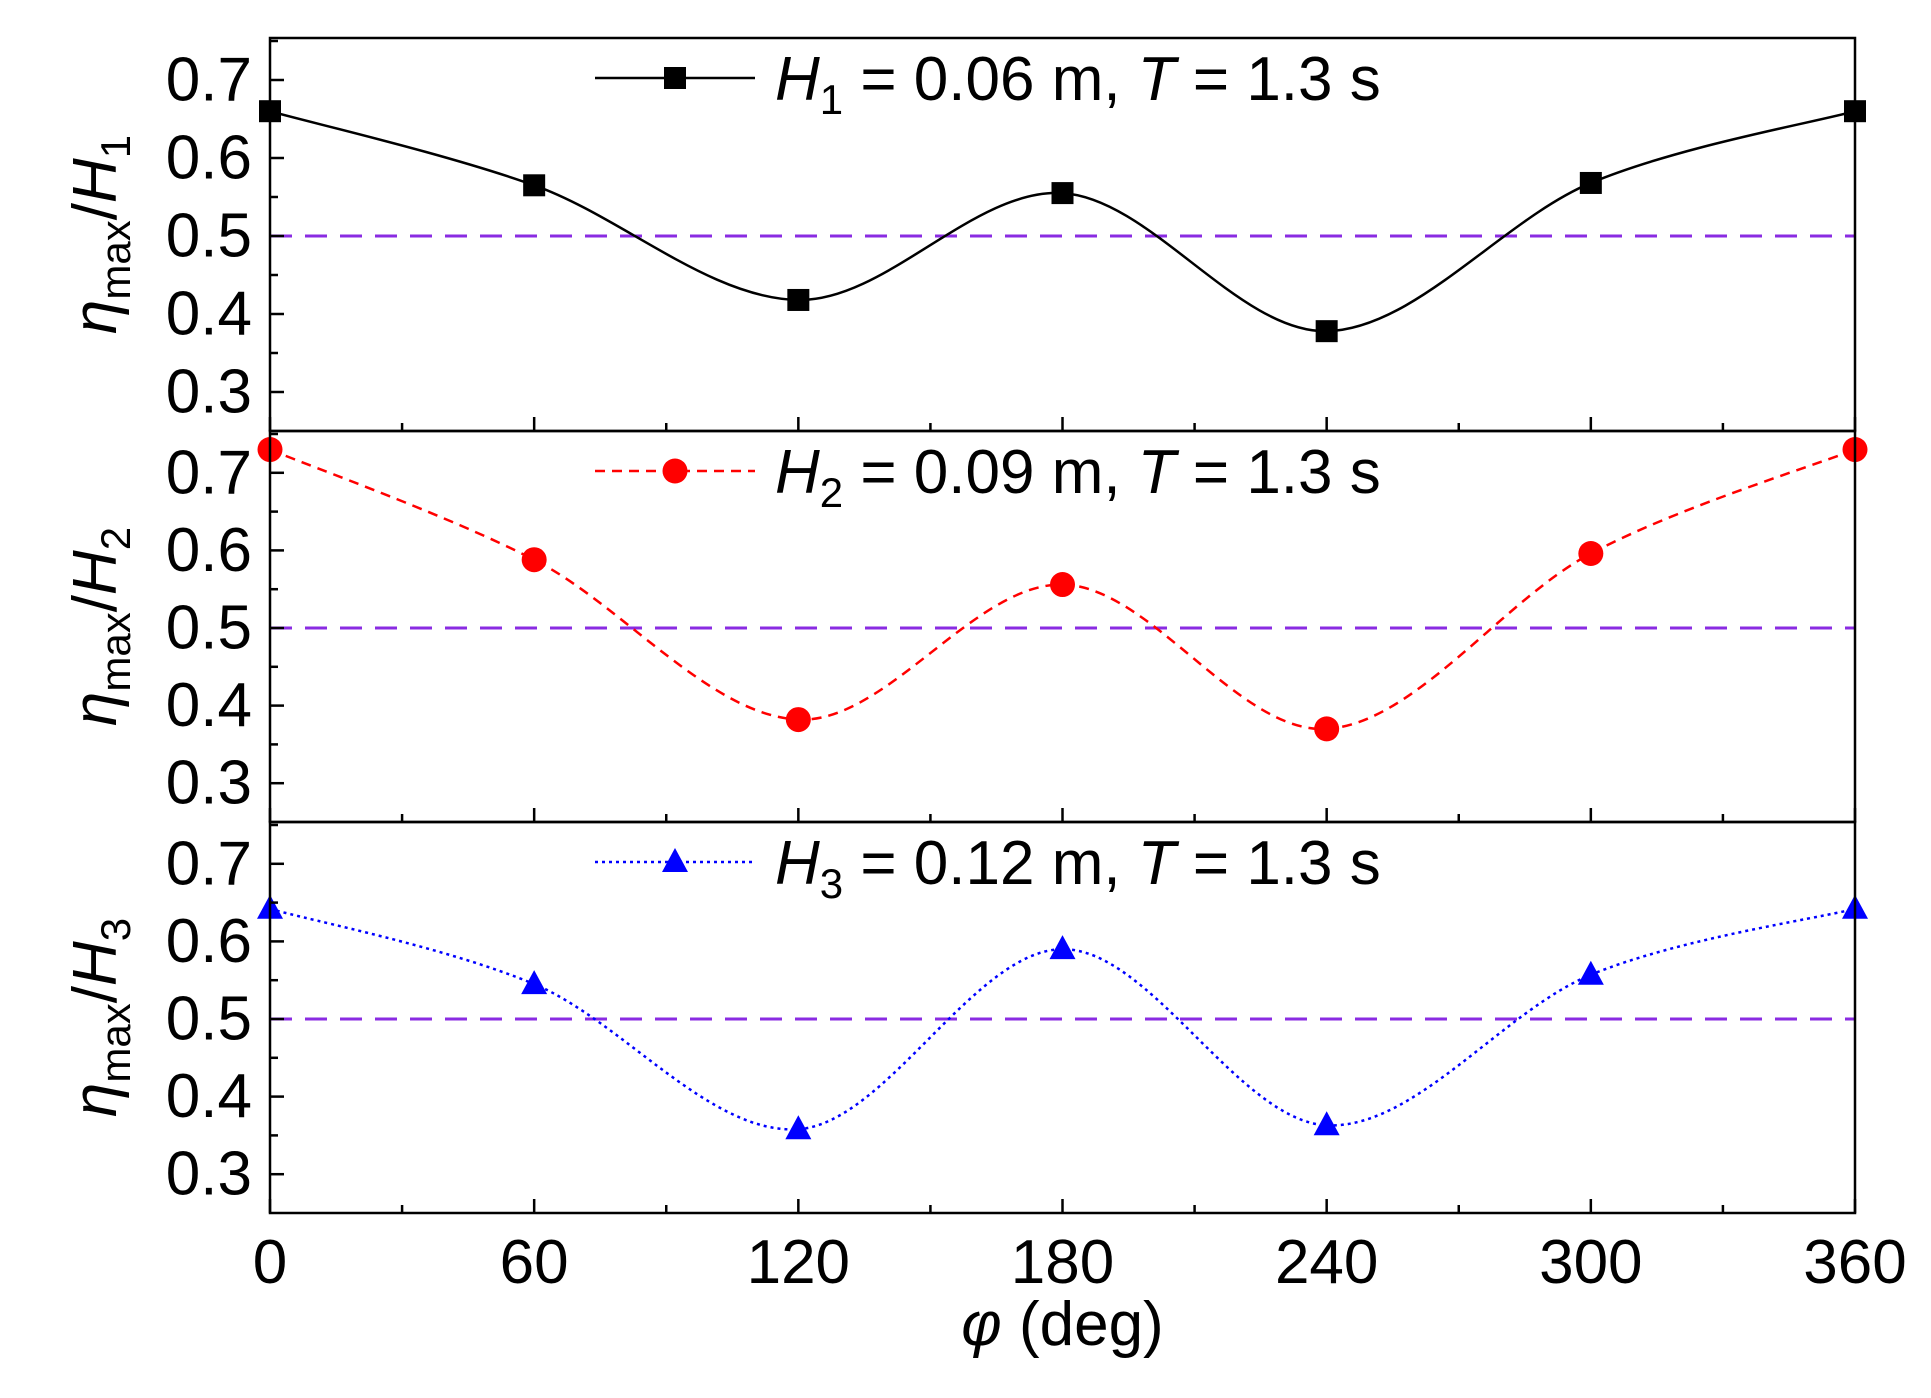  I want to click on y-axis-label-h-subscript: 1, so click(115, 146).